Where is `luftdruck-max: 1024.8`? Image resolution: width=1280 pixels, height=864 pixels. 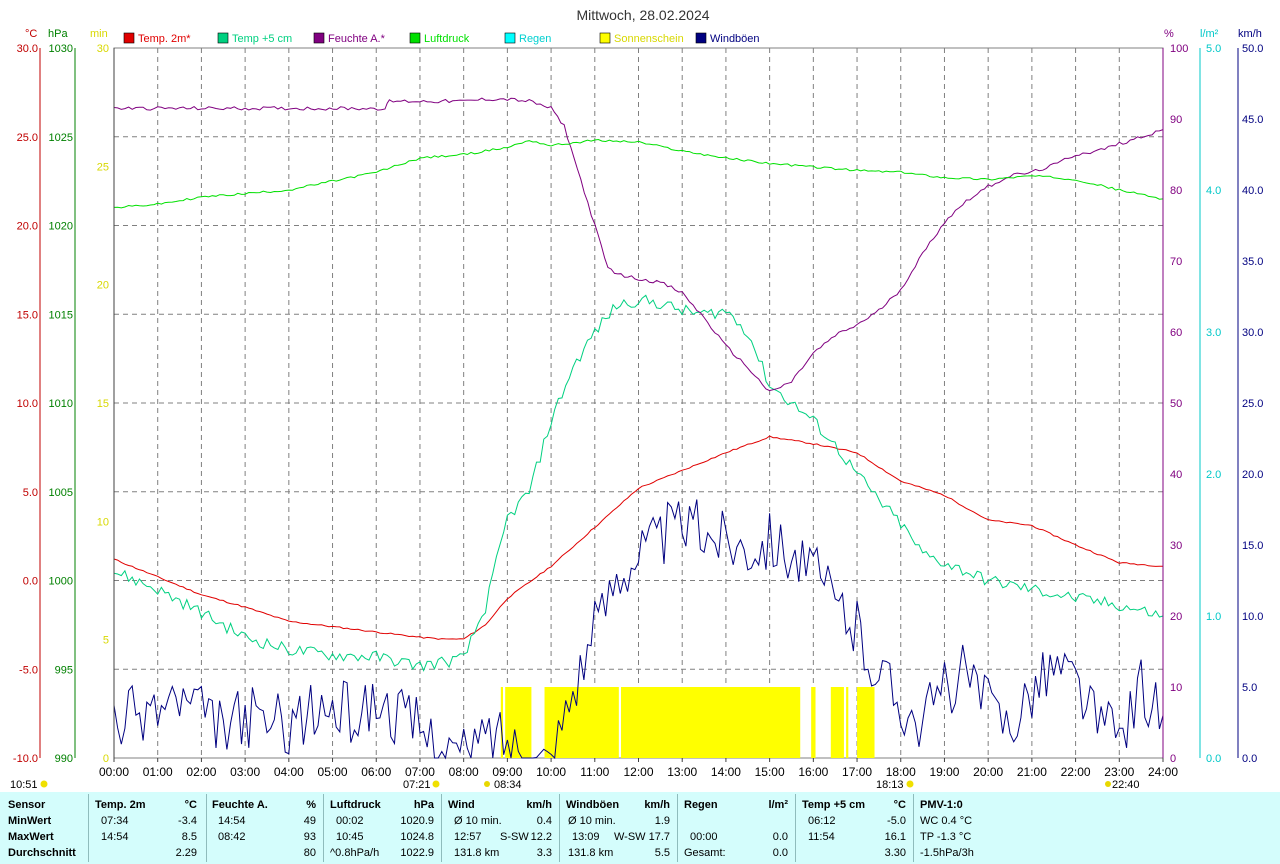 luftdruck-max: 1024.8 is located at coordinates (417, 837).